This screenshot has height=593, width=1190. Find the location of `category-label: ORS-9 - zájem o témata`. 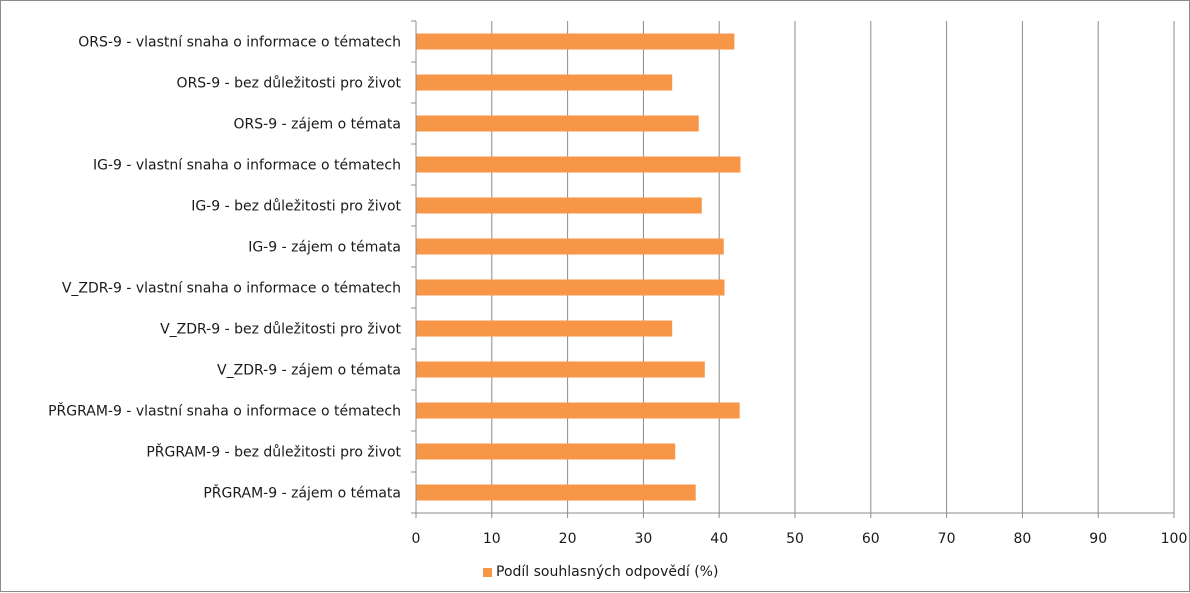

category-label: ORS-9 - zájem o témata is located at coordinates (317, 125).